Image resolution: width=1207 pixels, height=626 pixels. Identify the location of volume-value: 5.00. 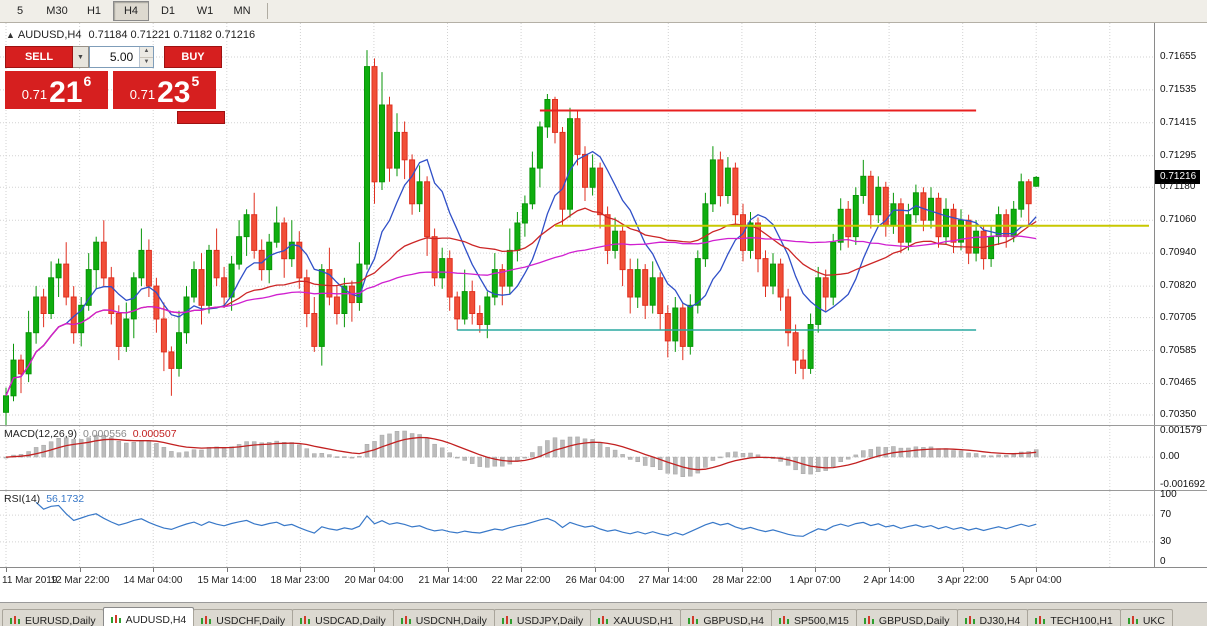
(121, 57).